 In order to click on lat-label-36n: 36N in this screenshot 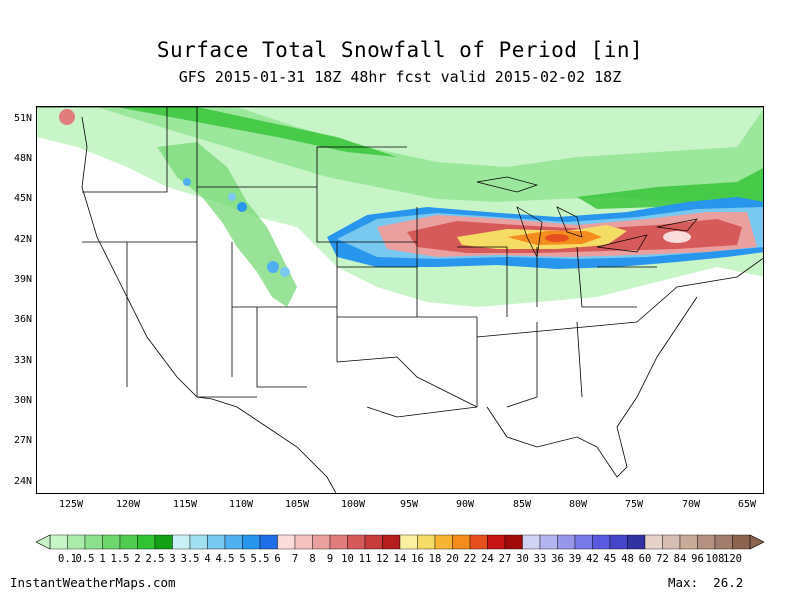, I will do `click(22, 319)`.